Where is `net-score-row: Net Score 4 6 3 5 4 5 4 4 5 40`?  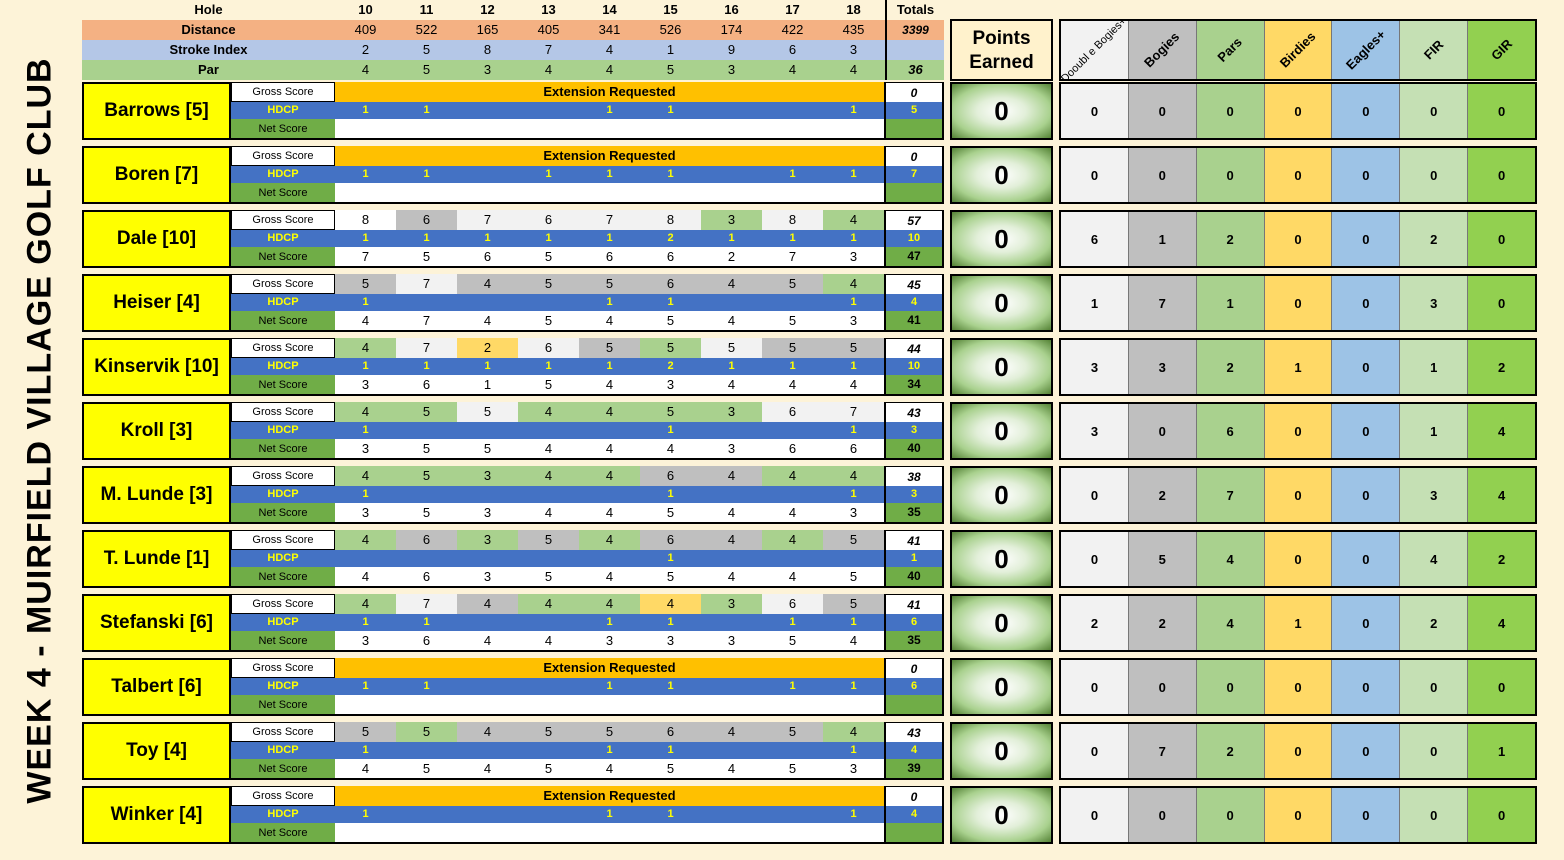 net-score-row: Net Score 4 6 3 5 4 5 4 4 5 40 is located at coordinates (587, 577).